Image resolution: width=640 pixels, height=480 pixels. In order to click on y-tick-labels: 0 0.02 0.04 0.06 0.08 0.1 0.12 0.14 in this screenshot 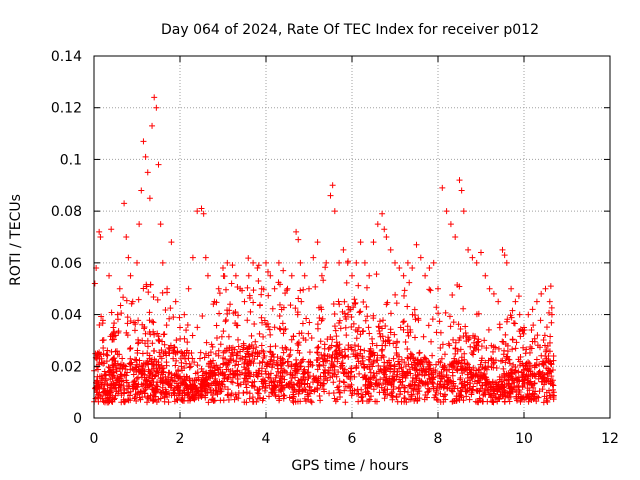, I will do `click(66, 238)`.